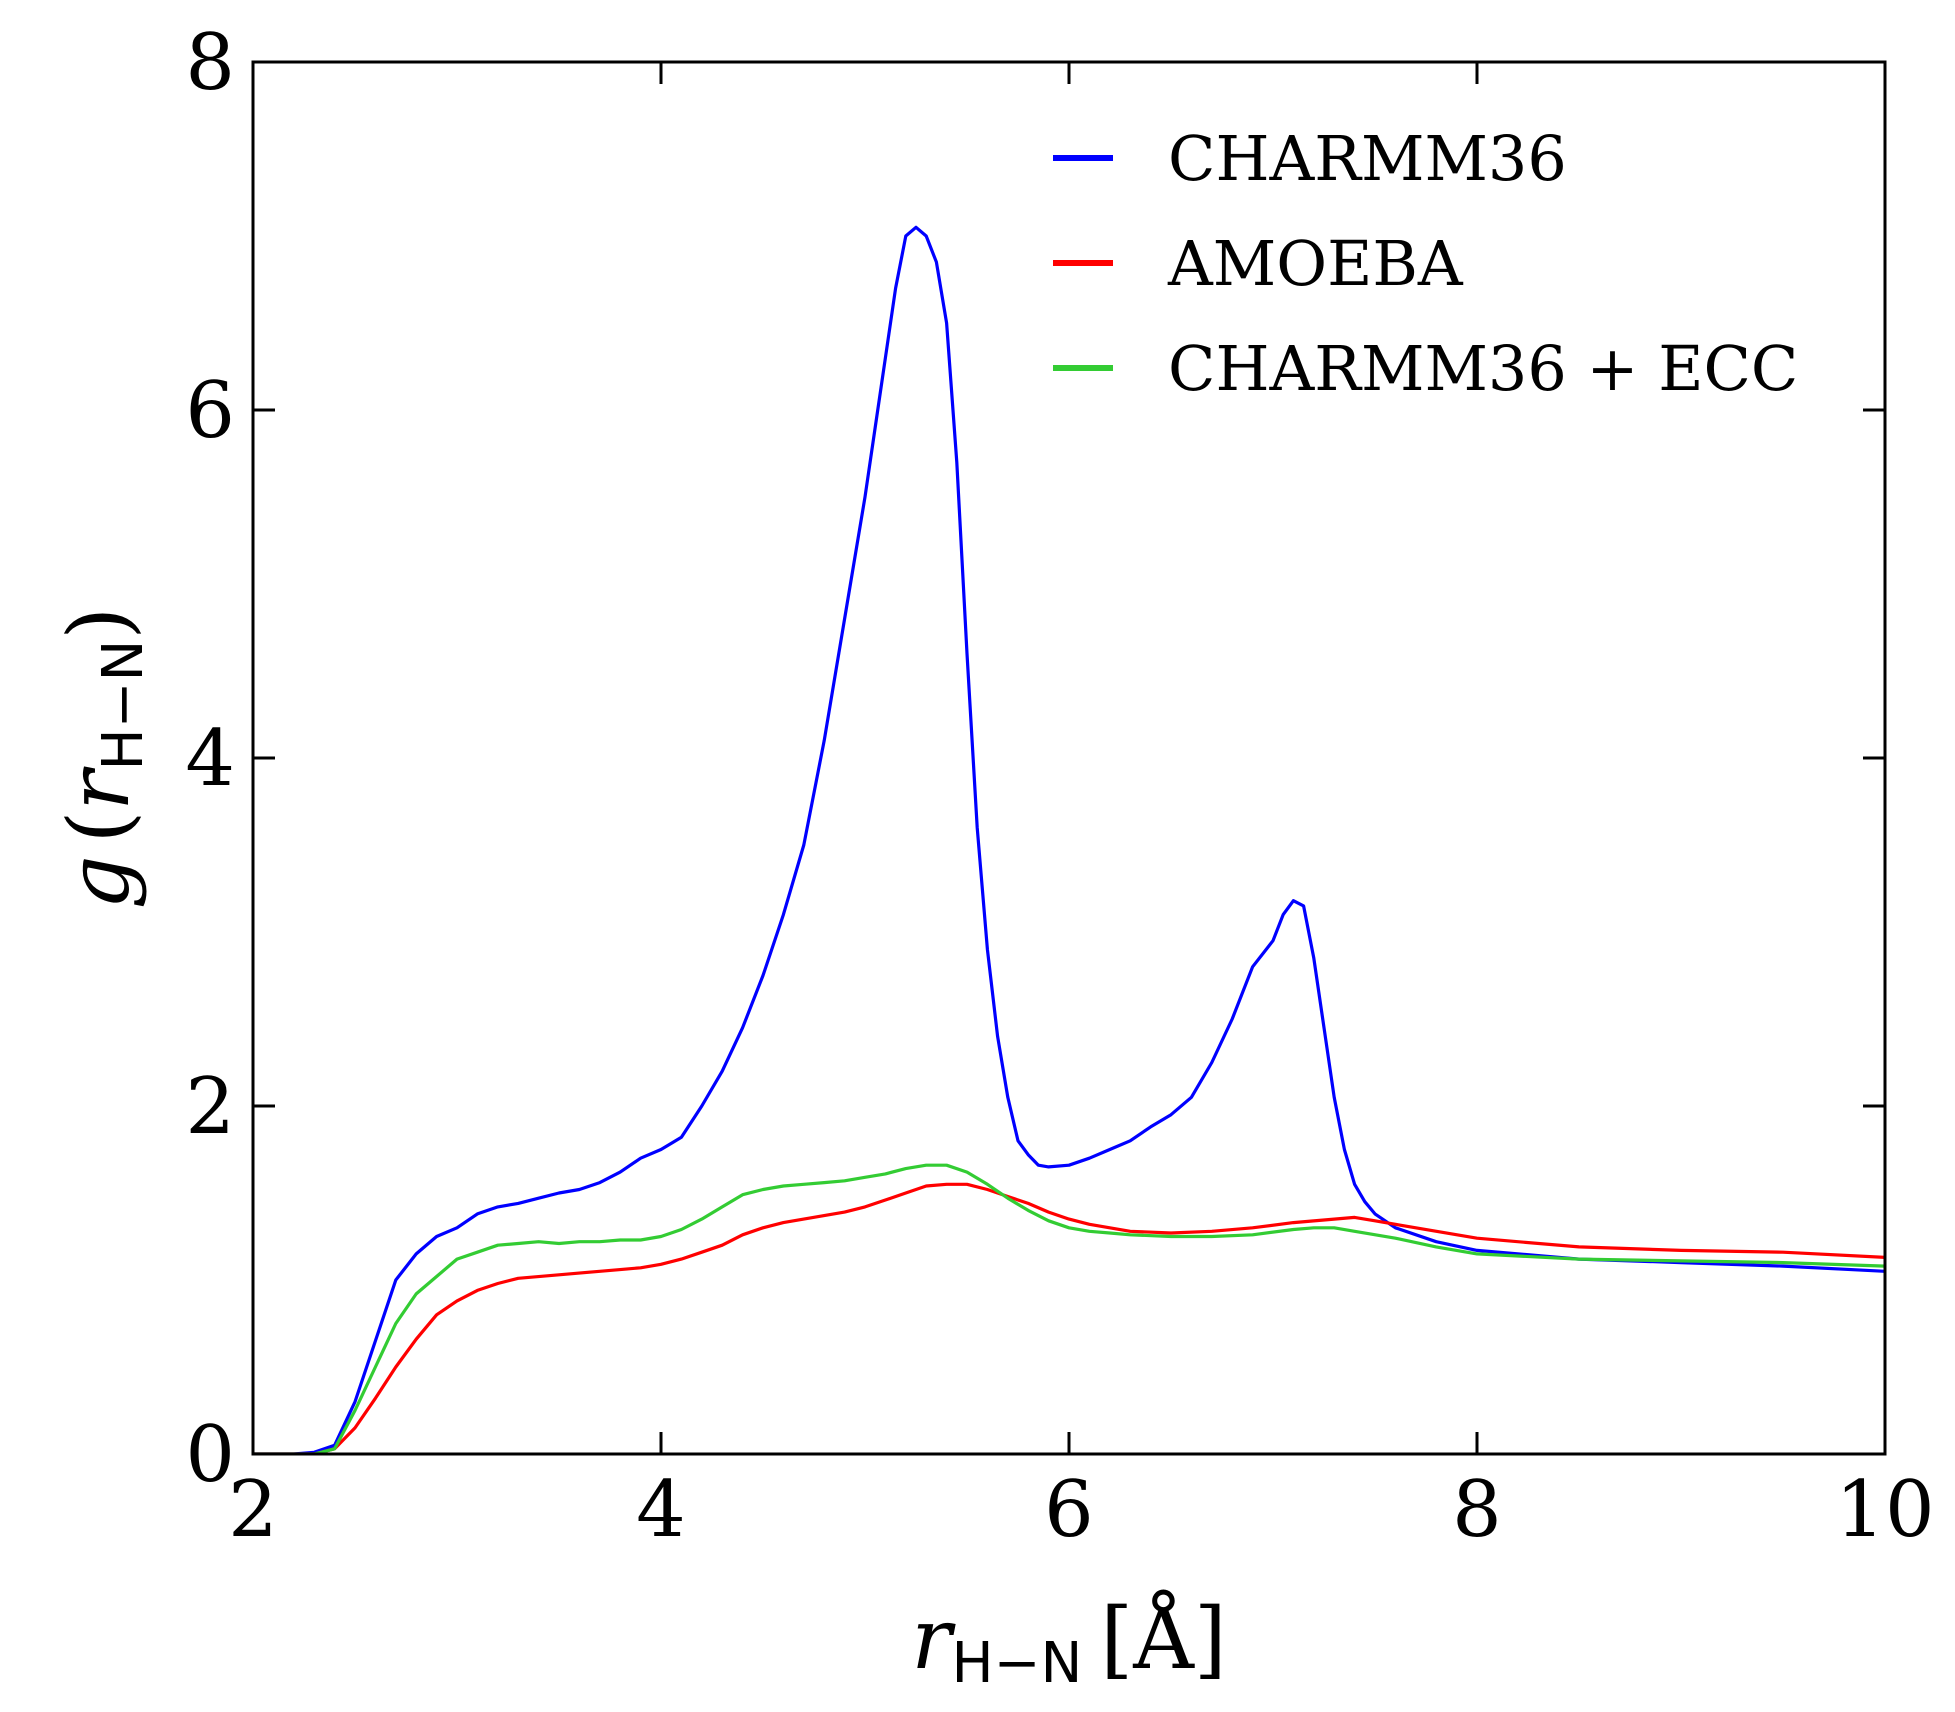  What do you see at coordinates (99, 788) in the screenshot?
I see `y-axis-var: r` at bounding box center [99, 788].